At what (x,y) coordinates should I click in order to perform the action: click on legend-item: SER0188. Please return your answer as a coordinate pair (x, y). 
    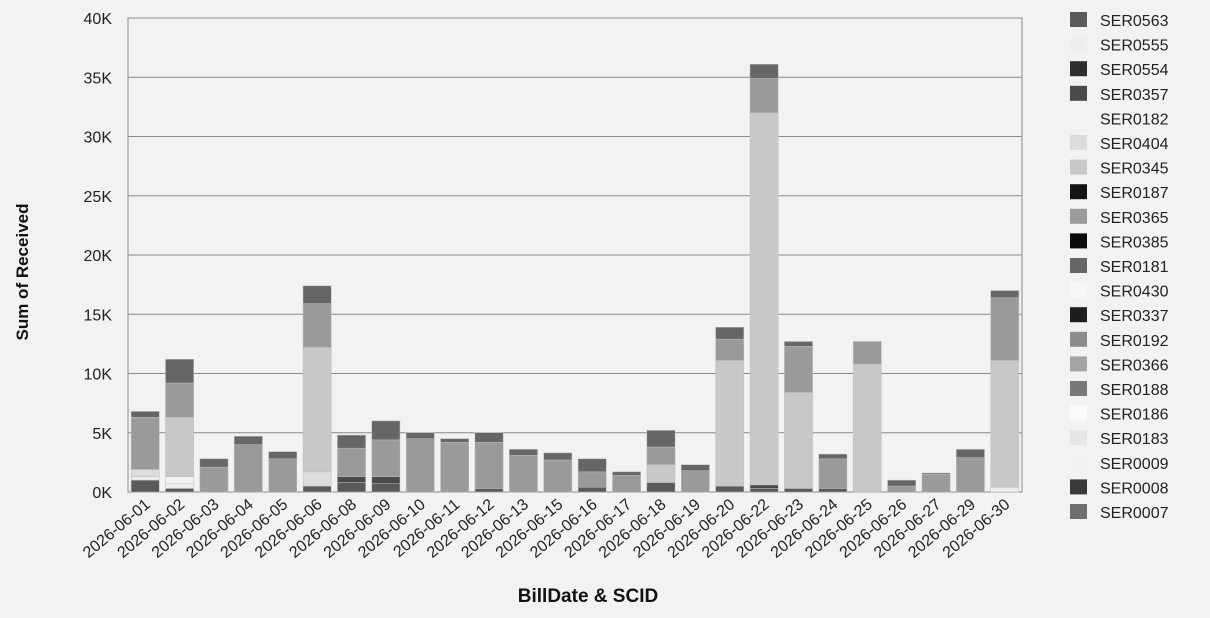
    Looking at the image, I should click on (1119, 390).